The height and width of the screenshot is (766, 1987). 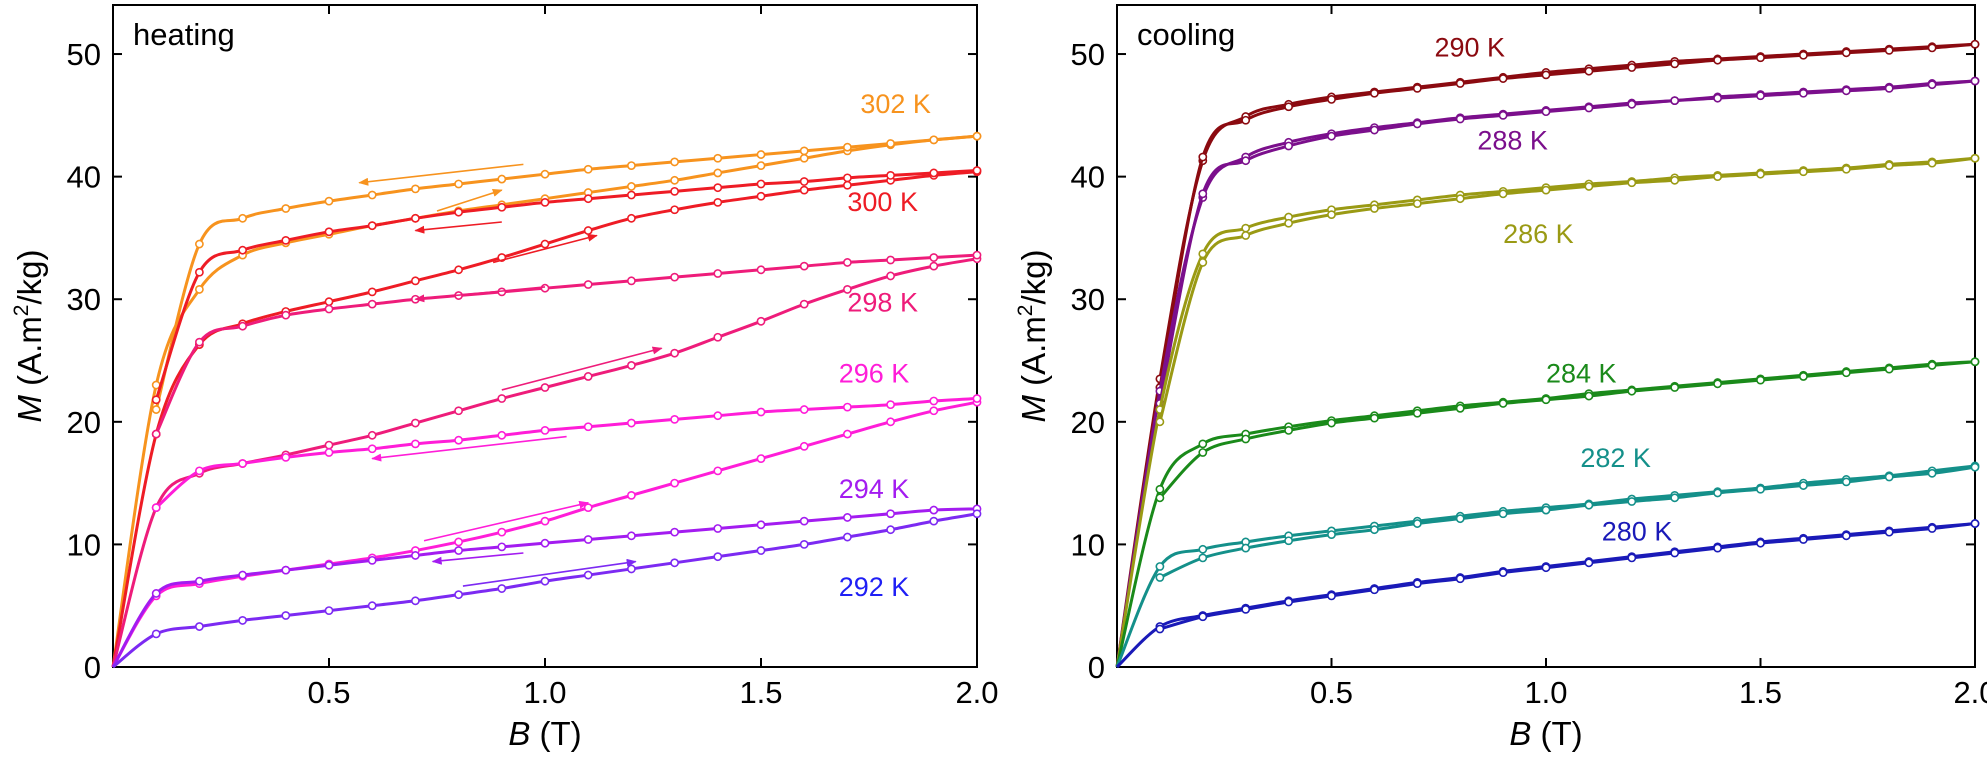 I want to click on y-tick-label: 0, so click(x=1096, y=667).